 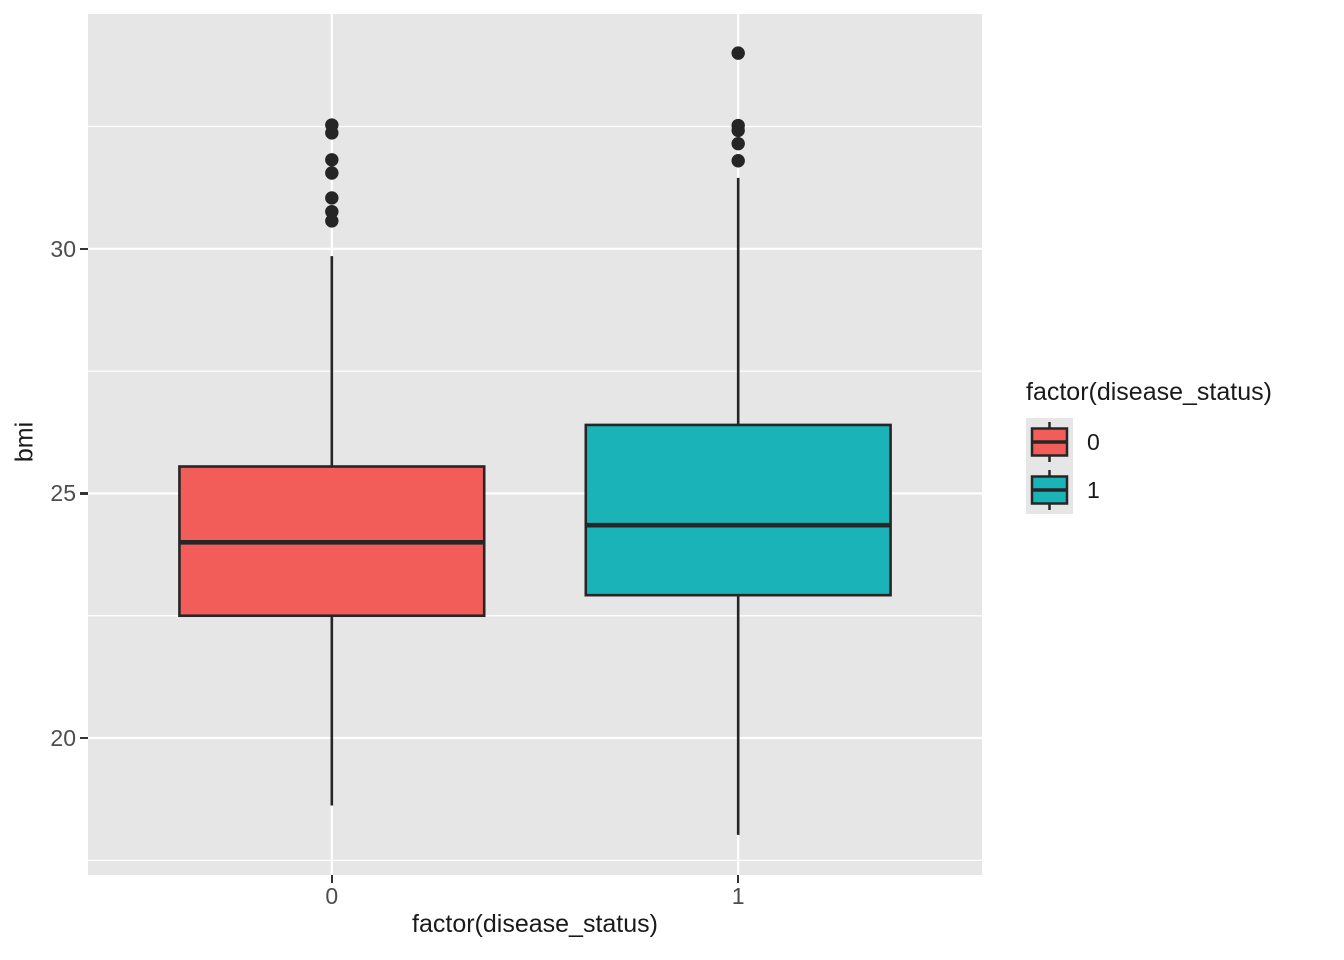 I want to click on x-tick-label: 1, so click(x=738, y=896).